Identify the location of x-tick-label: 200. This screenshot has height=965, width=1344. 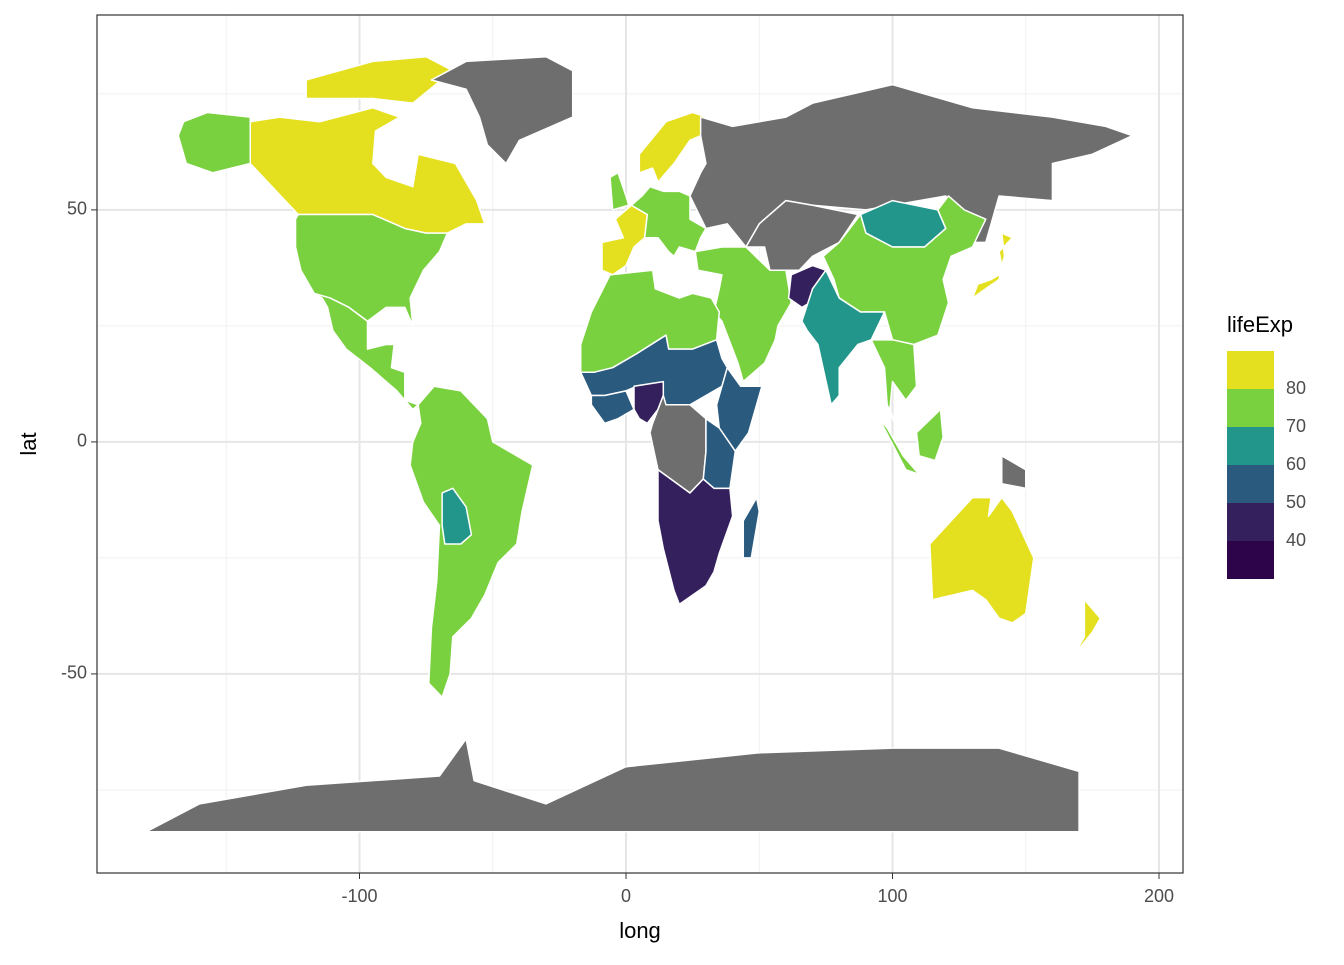
(1159, 896).